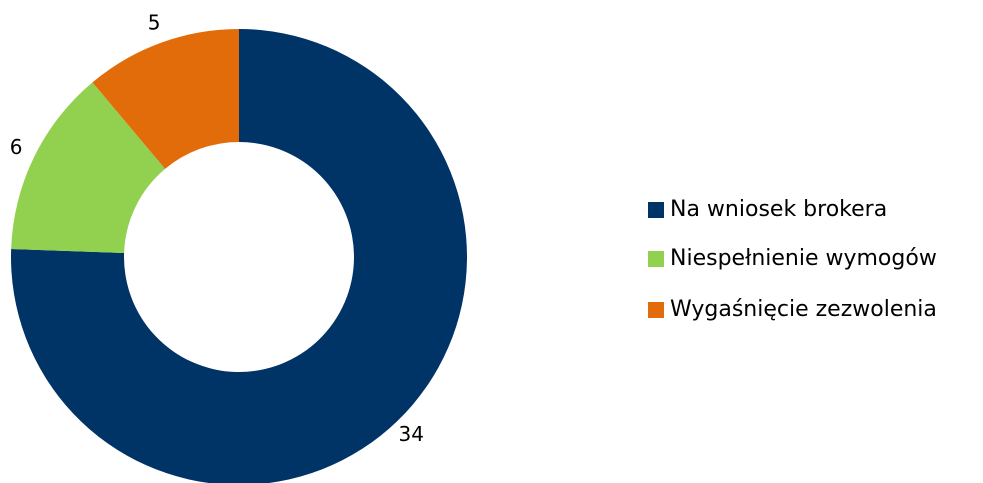 This screenshot has height=483, width=983. I want to click on legend-label: Niespełnienie wymogów, so click(803, 258).